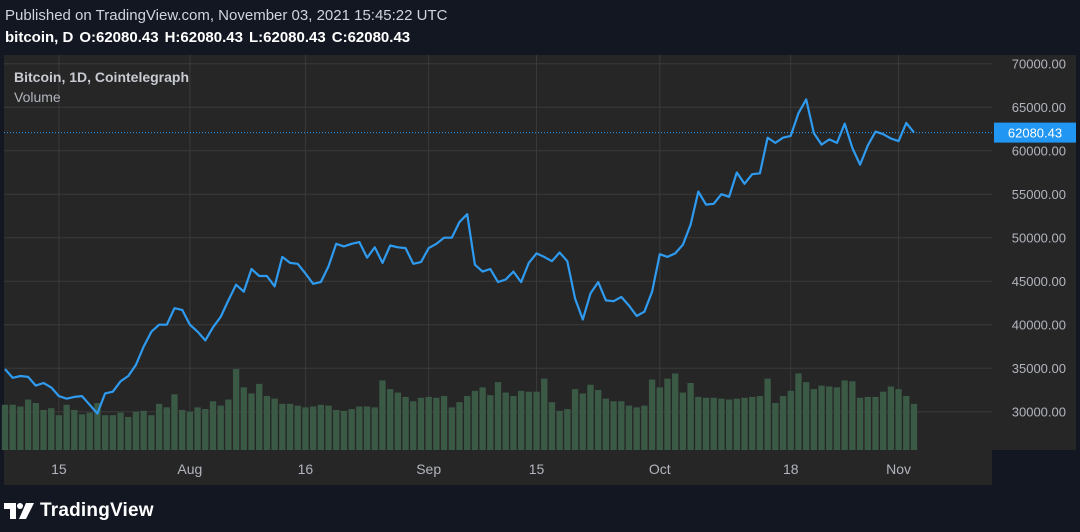 The image size is (1080, 532). What do you see at coordinates (39, 37) in the screenshot?
I see `symbol-label: bitcoin, D` at bounding box center [39, 37].